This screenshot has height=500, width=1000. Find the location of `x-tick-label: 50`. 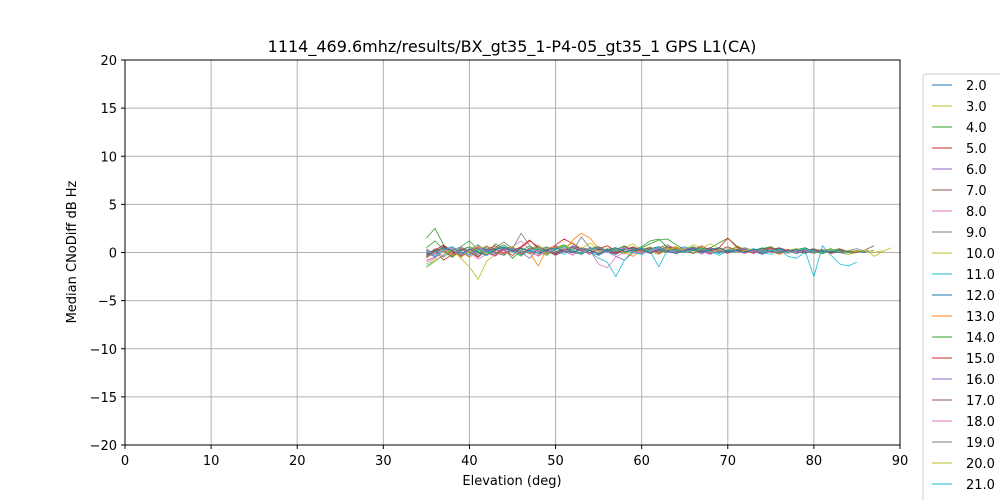

x-tick-label: 50 is located at coordinates (555, 461).